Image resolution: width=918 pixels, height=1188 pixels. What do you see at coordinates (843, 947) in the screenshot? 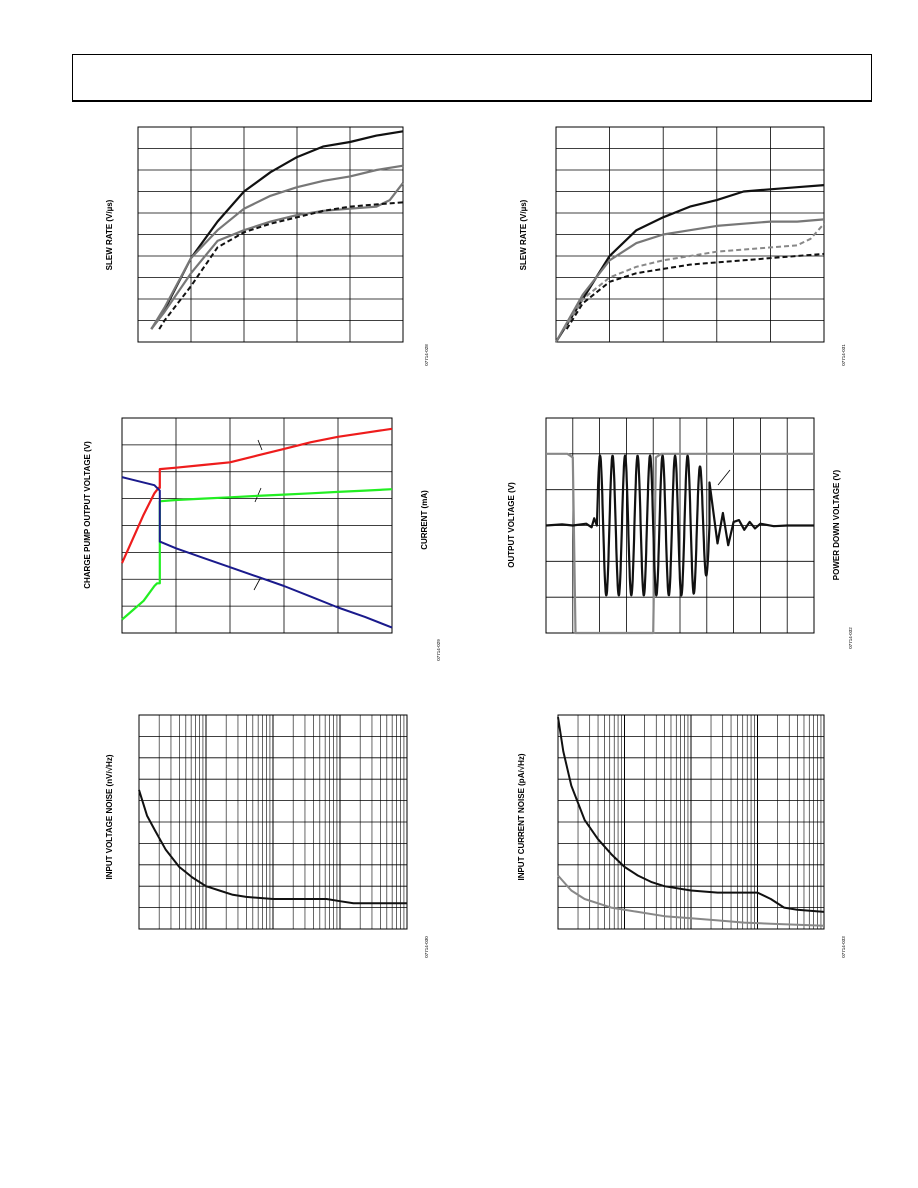
I see `figure-id: 07714-033` at bounding box center [843, 947].